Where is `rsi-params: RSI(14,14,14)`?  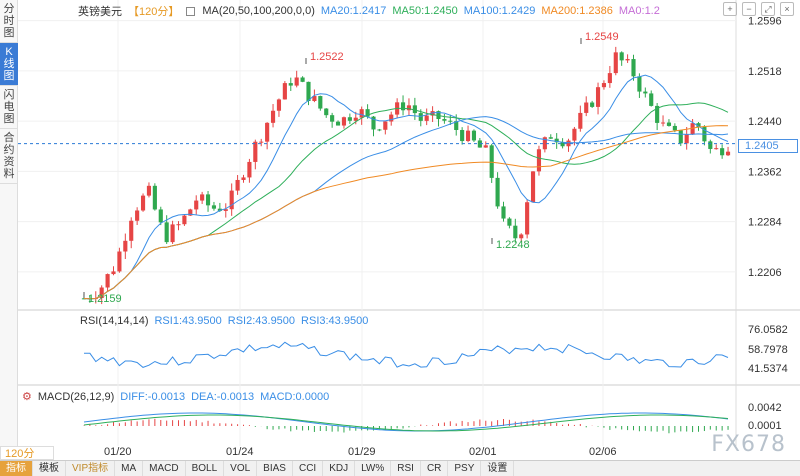 rsi-params: RSI(14,14,14) is located at coordinates (114, 321).